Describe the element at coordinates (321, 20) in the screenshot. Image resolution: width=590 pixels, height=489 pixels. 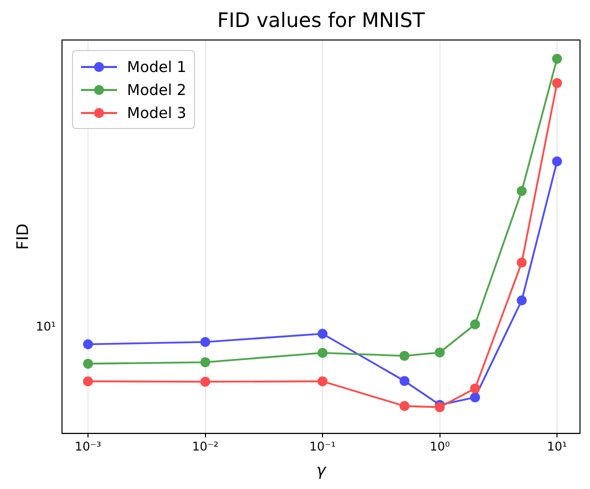
I see `chart-title: FID values for MNIST` at that location.